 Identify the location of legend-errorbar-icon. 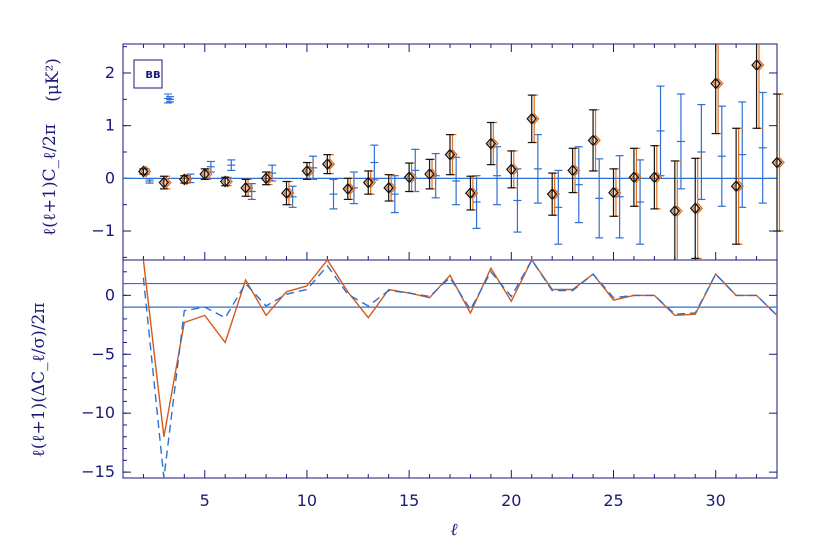
(168, 98).